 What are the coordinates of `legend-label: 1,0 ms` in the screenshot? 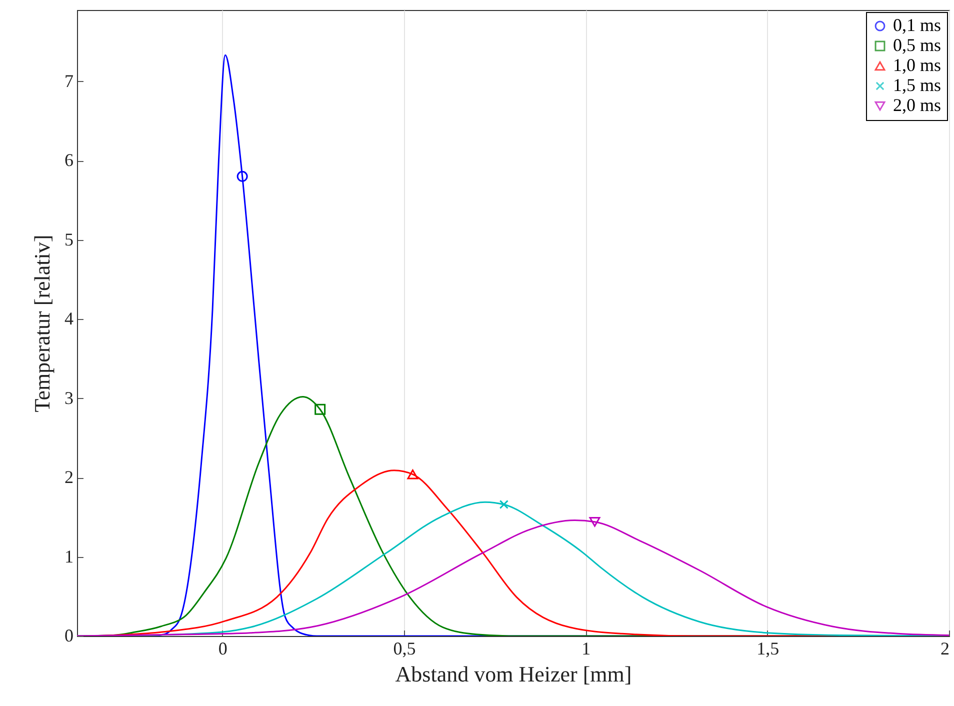 It's located at (917, 65).